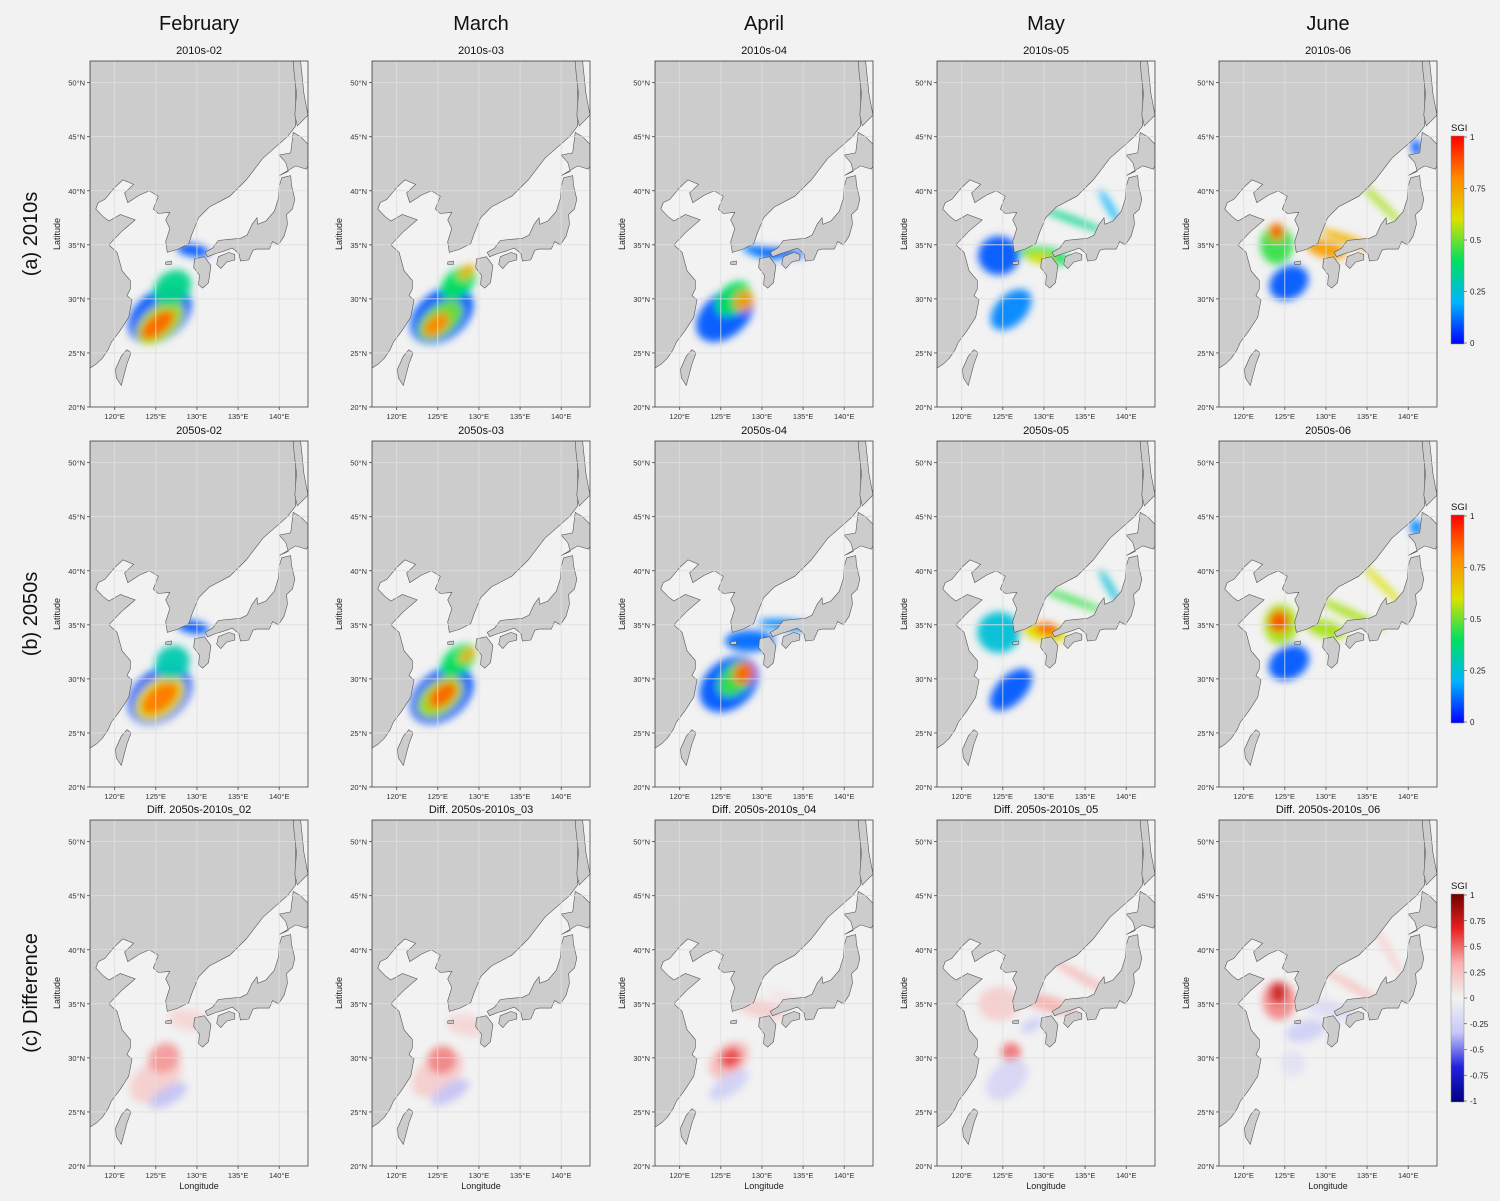 This screenshot has width=1500, height=1201. I want to click on legend-tick-label: 0, so click(1472, 722).